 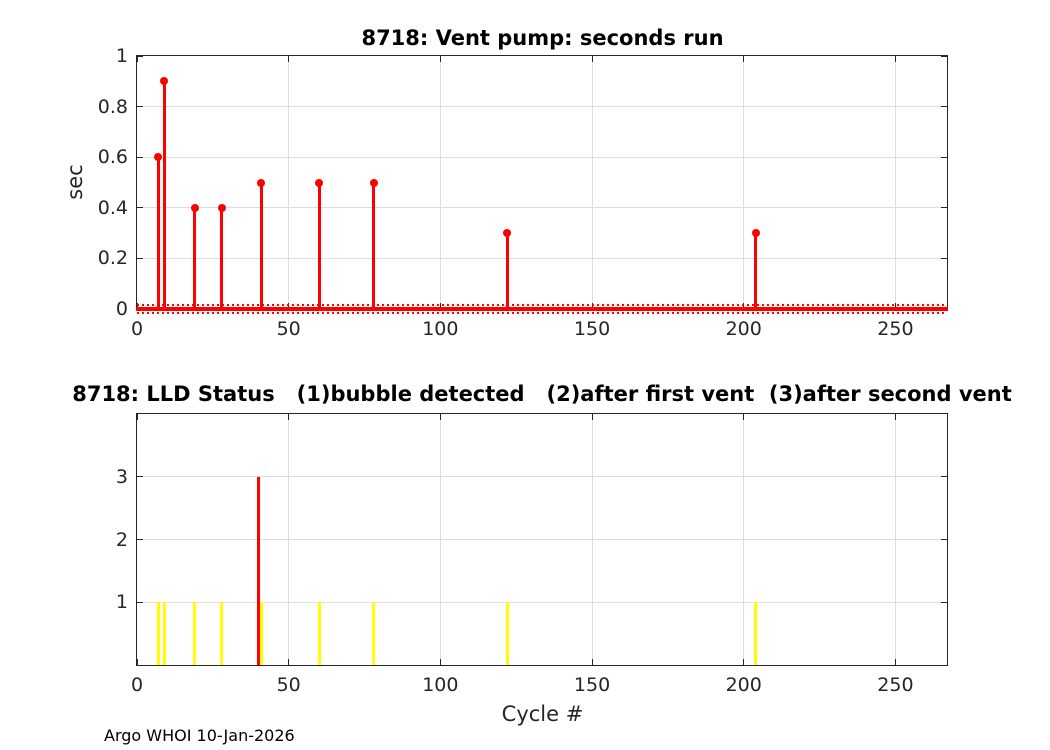 What do you see at coordinates (542, 714) in the screenshot?
I see `cycle-axis-label: Cycle #` at bounding box center [542, 714].